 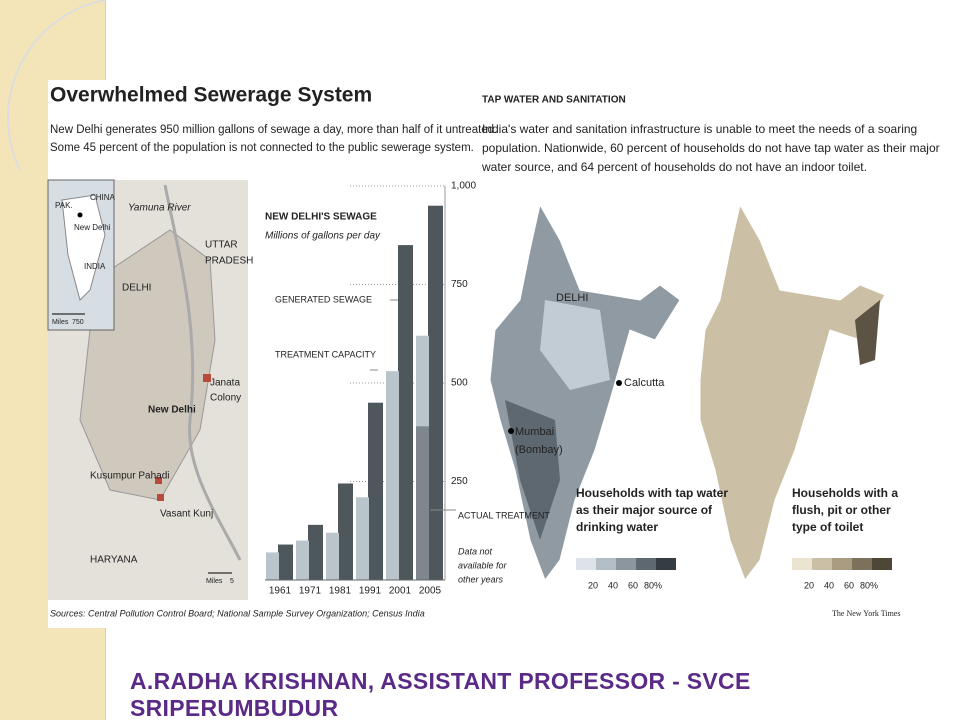 What do you see at coordinates (280, 591) in the screenshot?
I see `x-tick-label: 1961` at bounding box center [280, 591].